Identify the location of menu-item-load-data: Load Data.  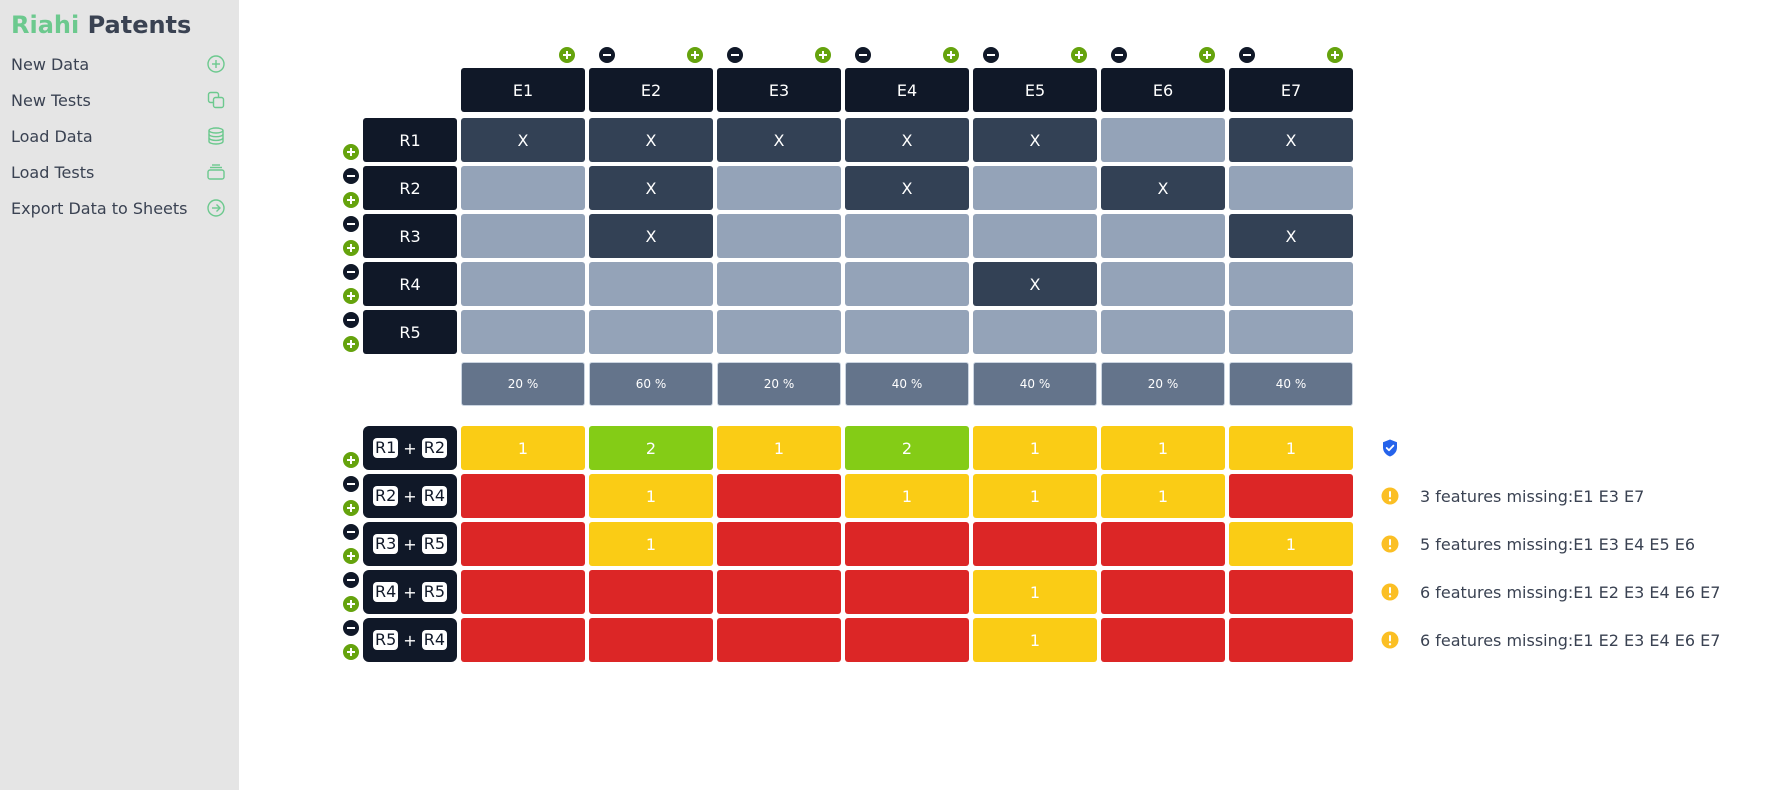
(118, 136).